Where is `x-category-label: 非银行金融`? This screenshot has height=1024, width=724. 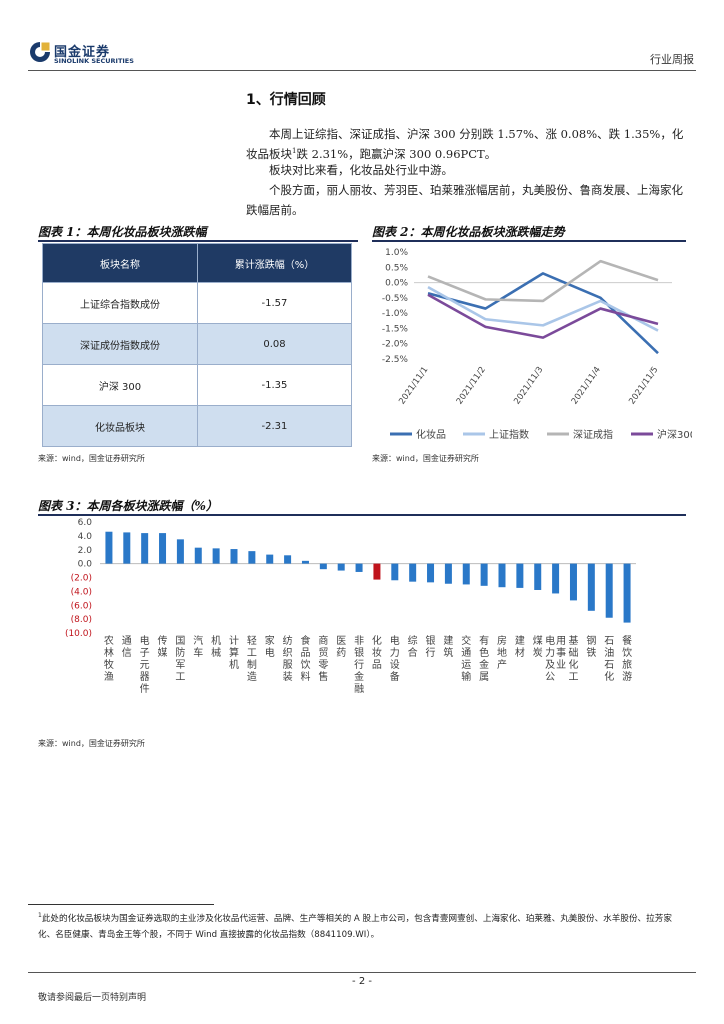 x-category-label: 非银行金融 is located at coordinates (359, 665).